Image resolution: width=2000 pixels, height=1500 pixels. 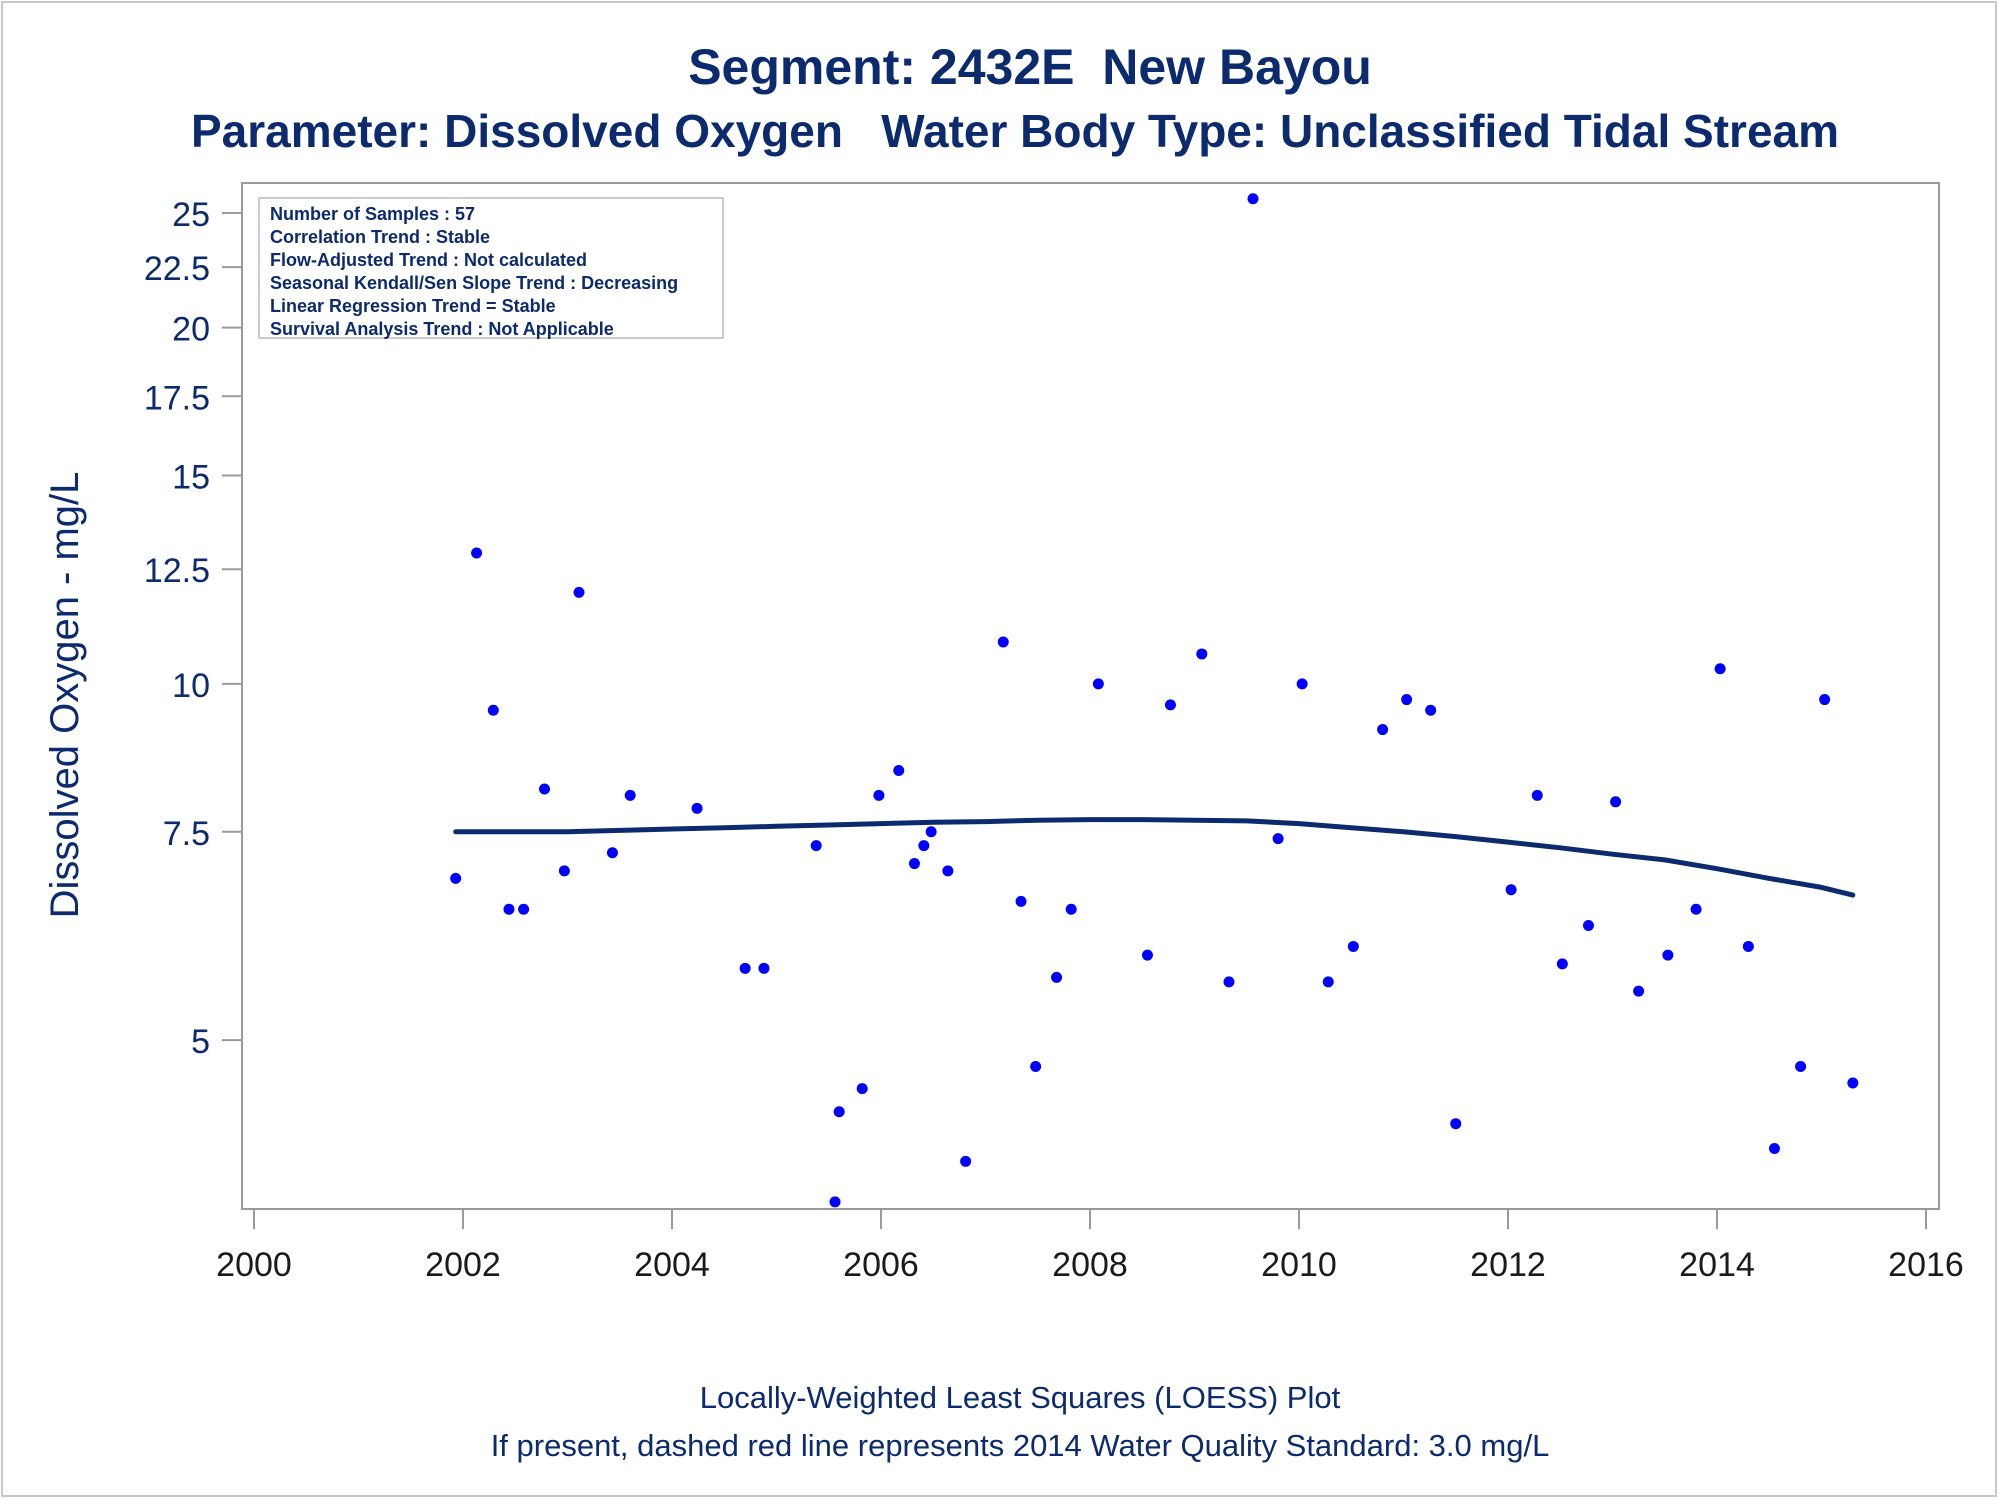 What do you see at coordinates (463, 1265) in the screenshot?
I see `x-tick-label: 2002` at bounding box center [463, 1265].